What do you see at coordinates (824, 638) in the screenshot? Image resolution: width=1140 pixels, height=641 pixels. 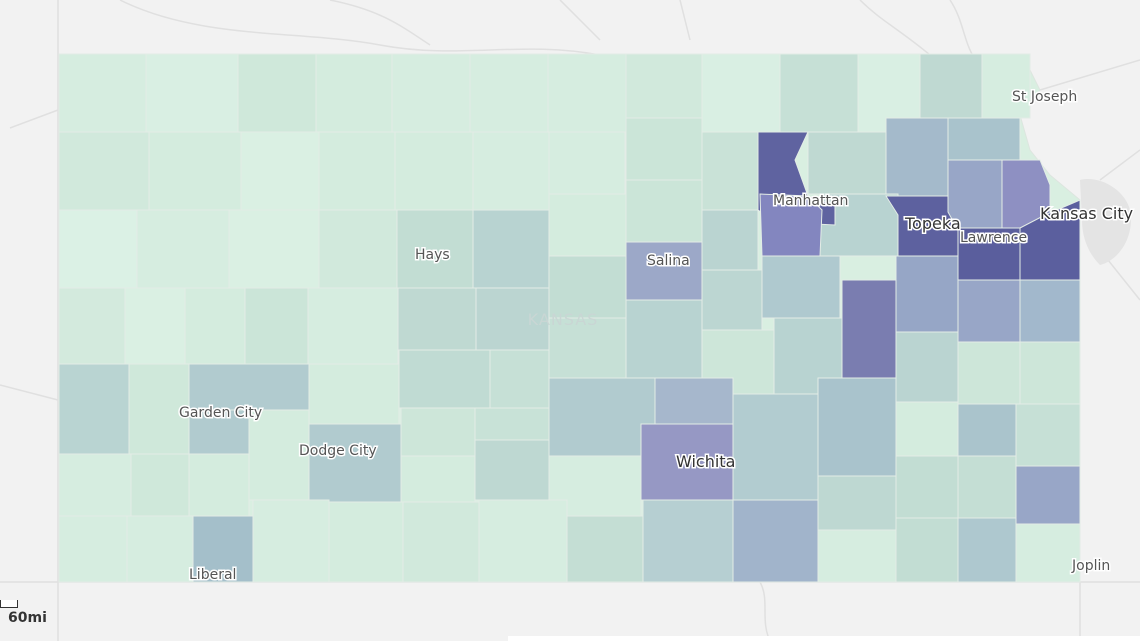 I see `attribution-strip` at bounding box center [824, 638].